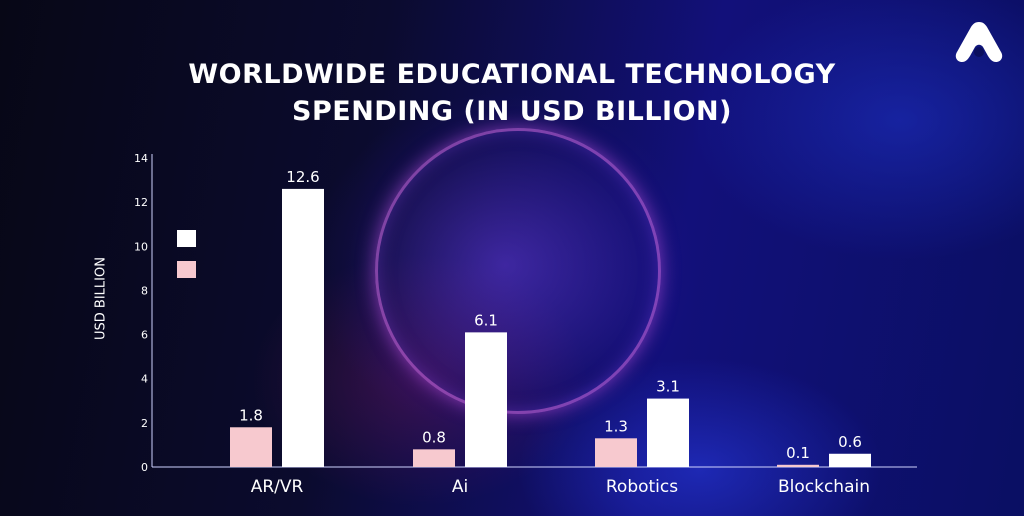  What do you see at coordinates (144, 423) in the screenshot?
I see `y-tick-label: 2` at bounding box center [144, 423].